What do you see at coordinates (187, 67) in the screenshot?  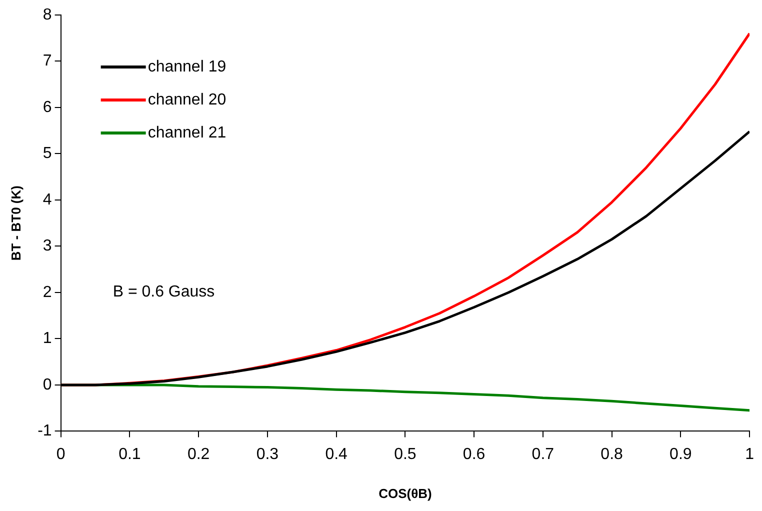 I see `legend-label: channel 19` at bounding box center [187, 67].